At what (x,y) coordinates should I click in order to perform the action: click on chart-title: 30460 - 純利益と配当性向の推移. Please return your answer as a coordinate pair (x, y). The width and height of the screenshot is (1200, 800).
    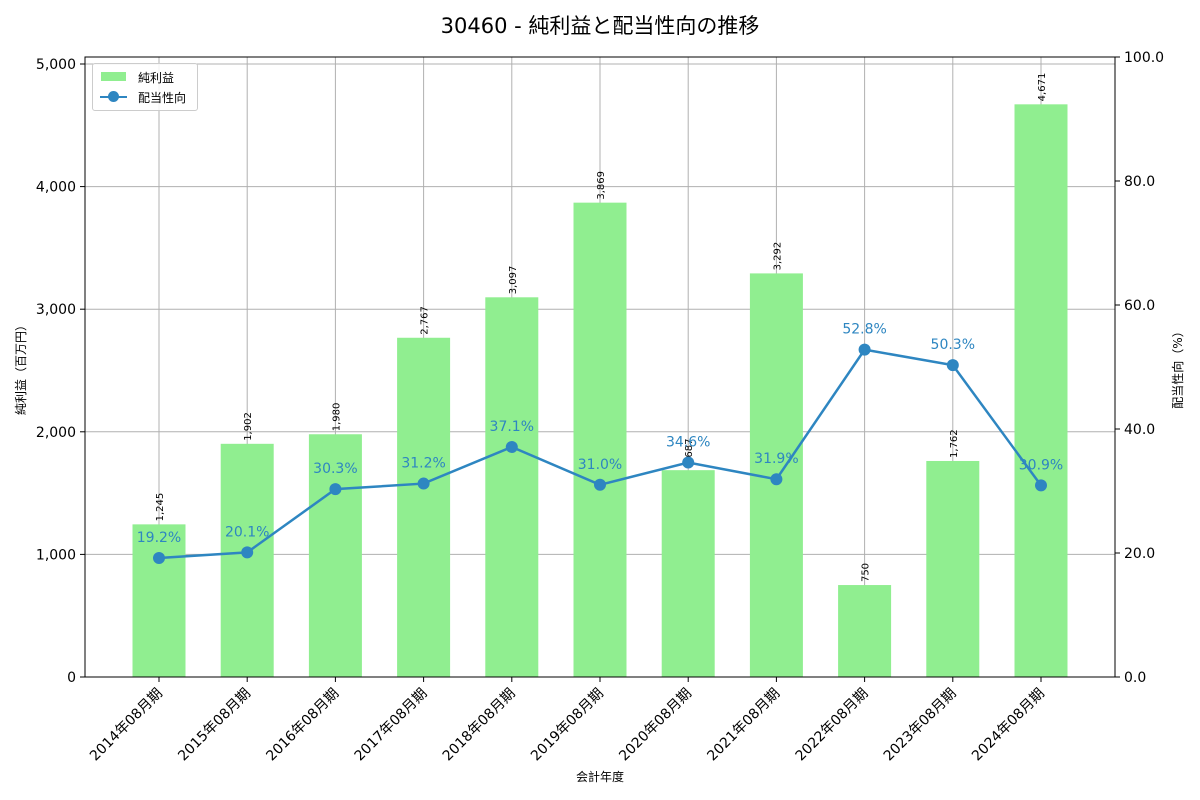
    Looking at the image, I should click on (600, 26).